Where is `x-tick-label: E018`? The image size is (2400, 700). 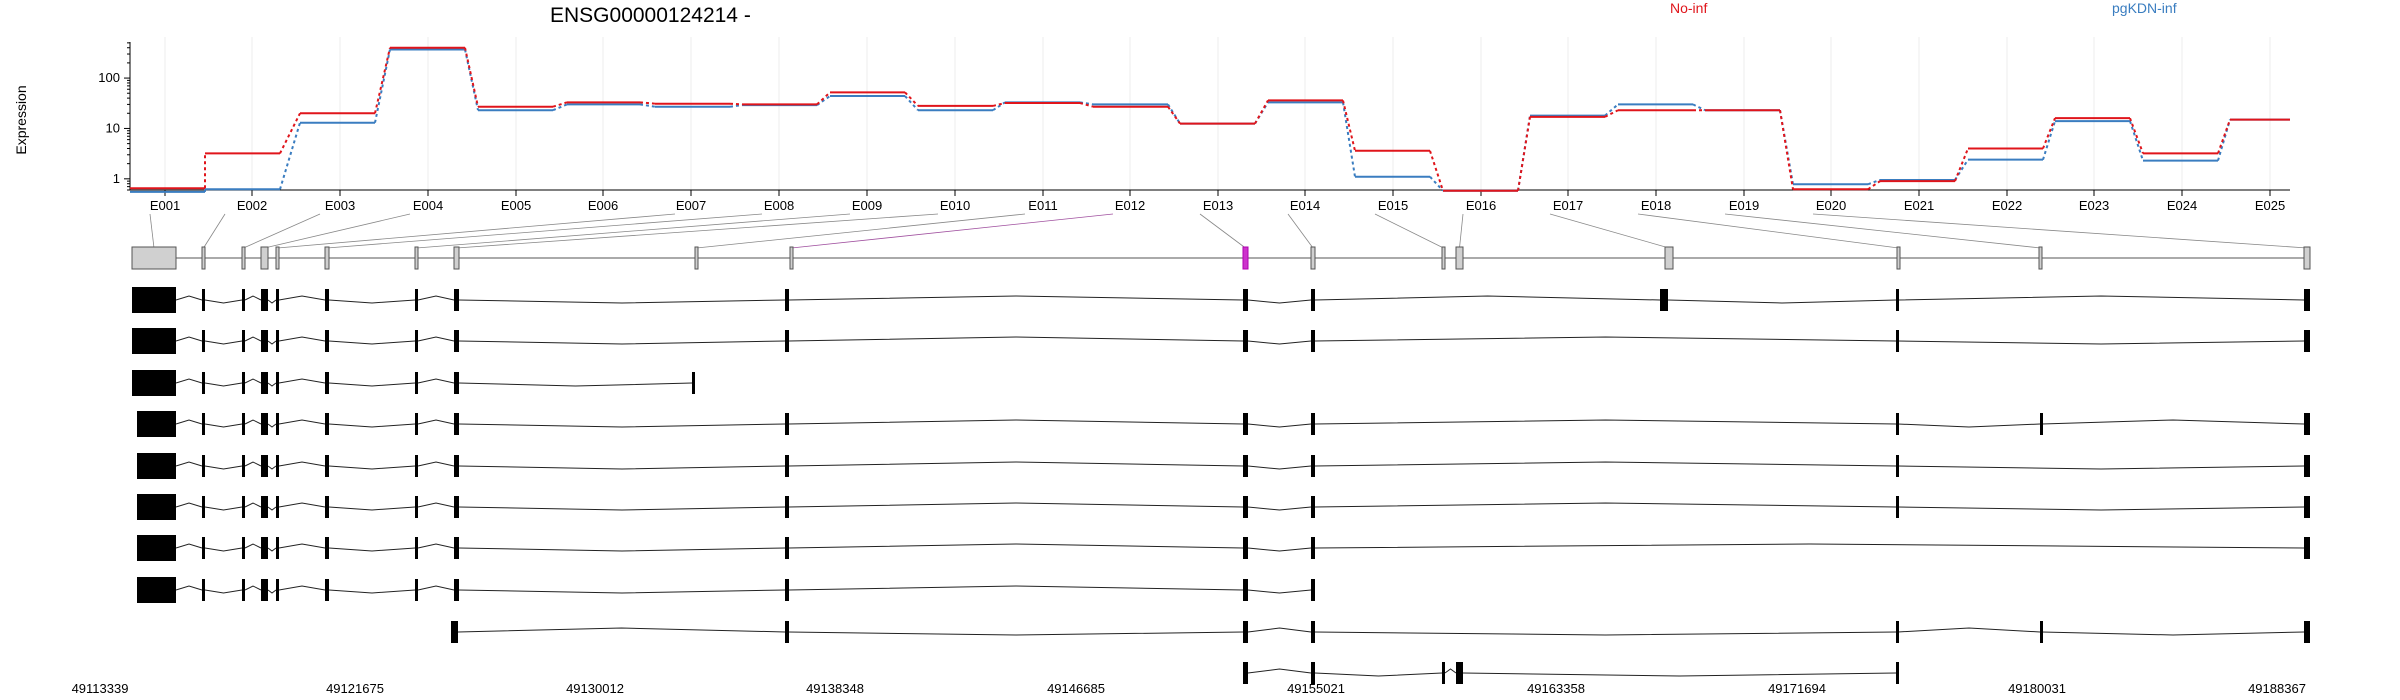 x-tick-label: E018 is located at coordinates (1656, 205).